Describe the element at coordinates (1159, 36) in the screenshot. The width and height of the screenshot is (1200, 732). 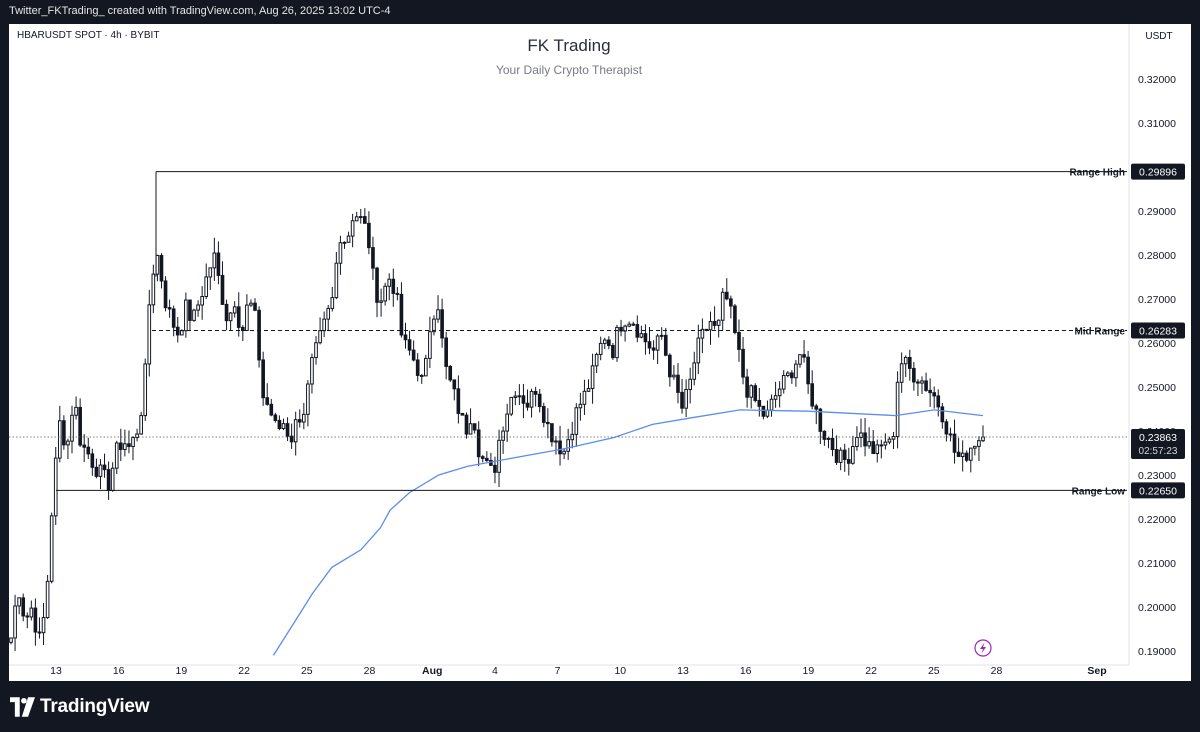
I see `currency-label: USDT` at that location.